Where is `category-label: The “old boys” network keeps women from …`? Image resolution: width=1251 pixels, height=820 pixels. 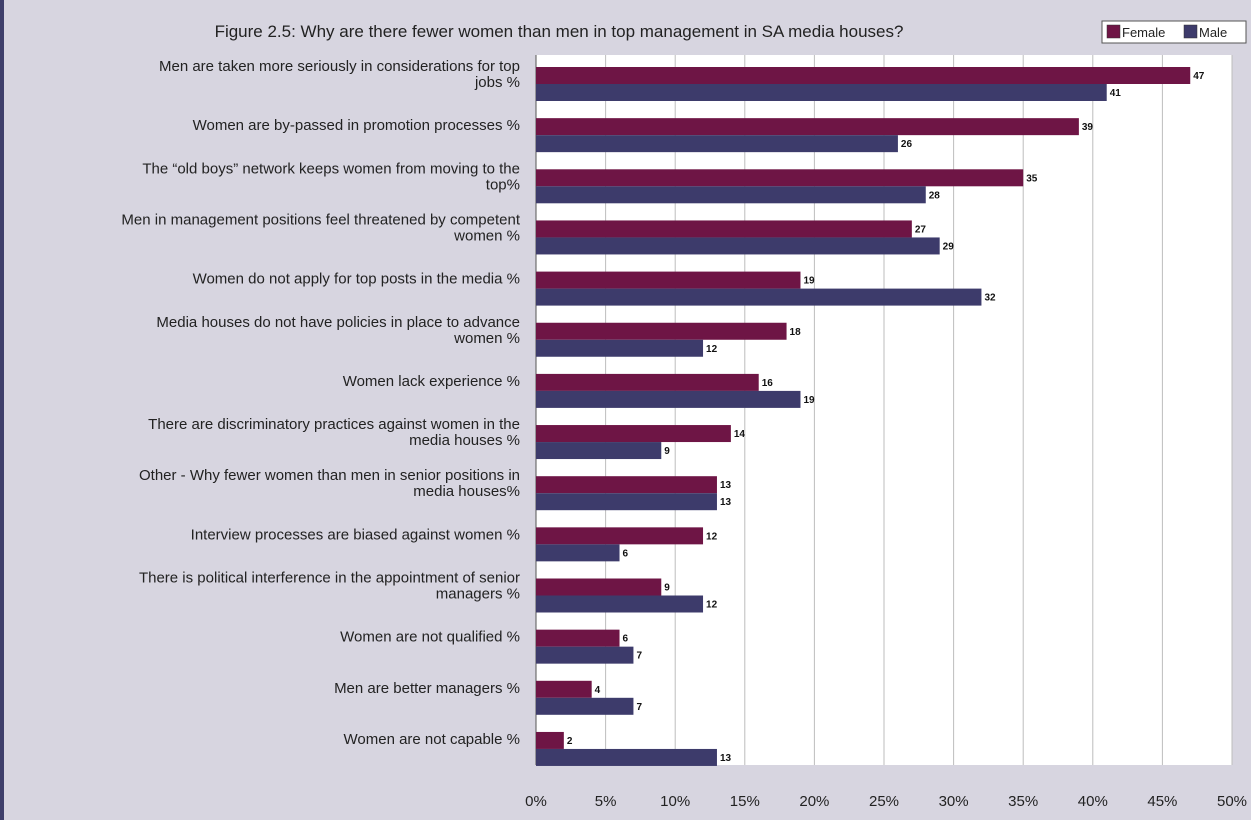 category-label: The “old boys” network keeps women from … is located at coordinates (331, 176).